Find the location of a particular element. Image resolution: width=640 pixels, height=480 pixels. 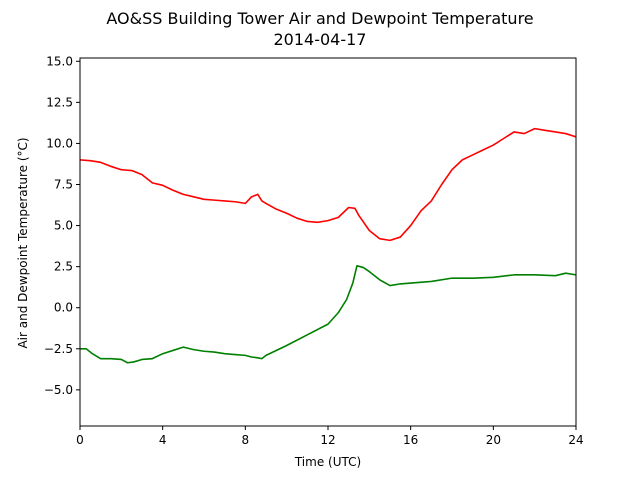

y-axis-label: Air and Dewpoint Temperature (°C) is located at coordinates (23, 242).